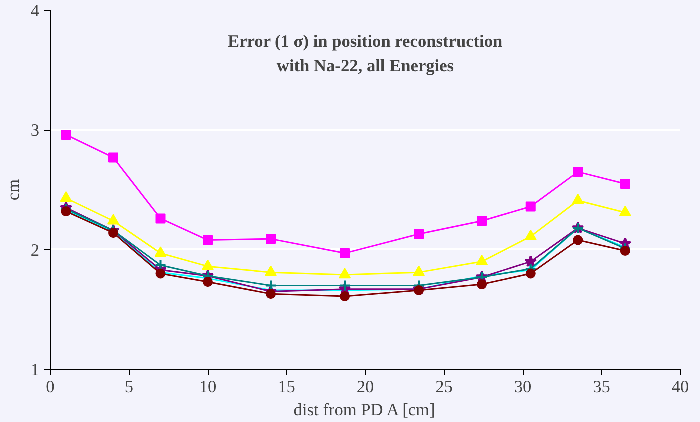  Describe the element at coordinates (35, 370) in the screenshot. I see `y-tick-label: 1` at that location.